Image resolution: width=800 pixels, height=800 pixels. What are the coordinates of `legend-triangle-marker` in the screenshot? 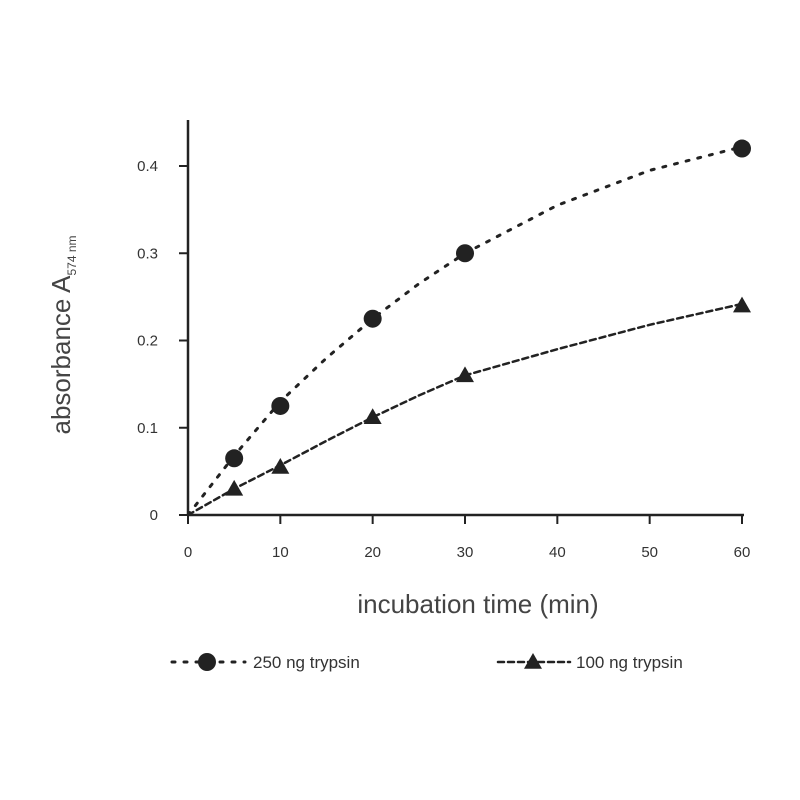 It's located at (533, 661).